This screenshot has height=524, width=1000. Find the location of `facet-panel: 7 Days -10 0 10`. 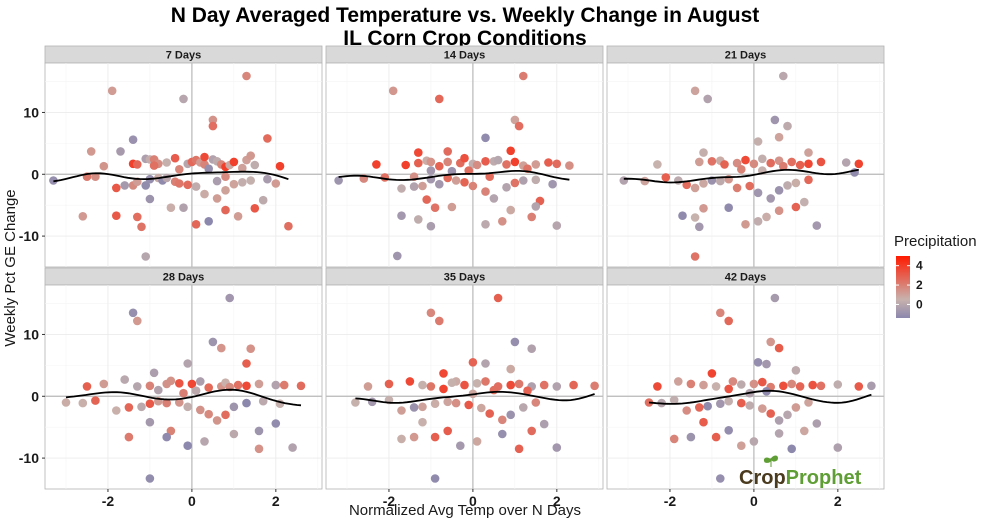

facet-panel: 7 Days -10 0 10 is located at coordinates (171, 156).